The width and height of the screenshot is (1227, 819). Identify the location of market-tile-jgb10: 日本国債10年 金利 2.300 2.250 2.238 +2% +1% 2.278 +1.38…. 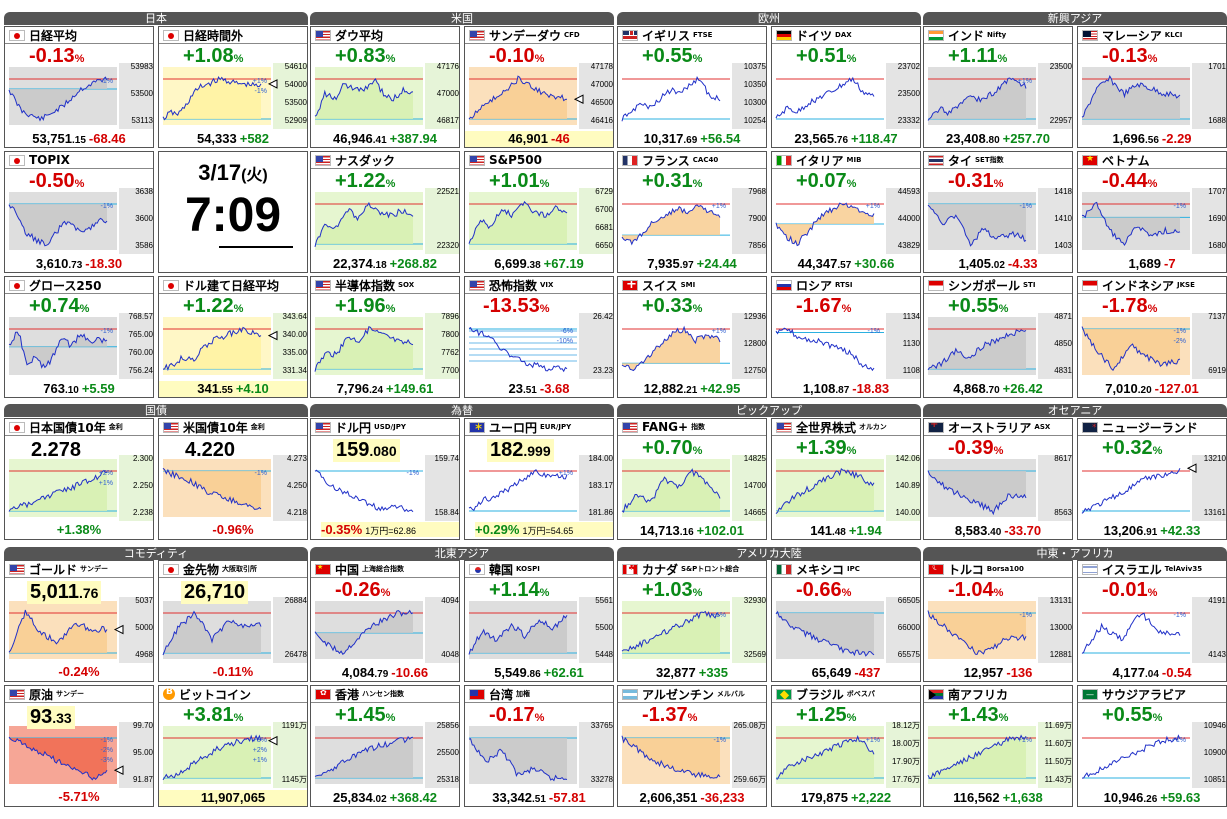
(79, 479).